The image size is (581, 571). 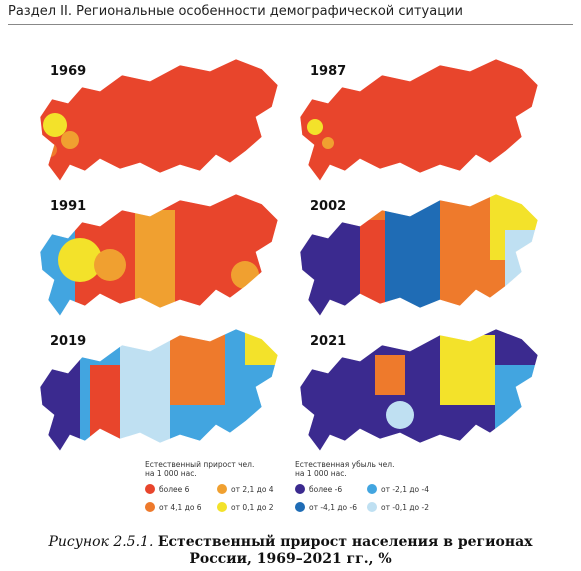 I want to click on legend-item: от -4,1 до -6, so click(x=331, y=507).